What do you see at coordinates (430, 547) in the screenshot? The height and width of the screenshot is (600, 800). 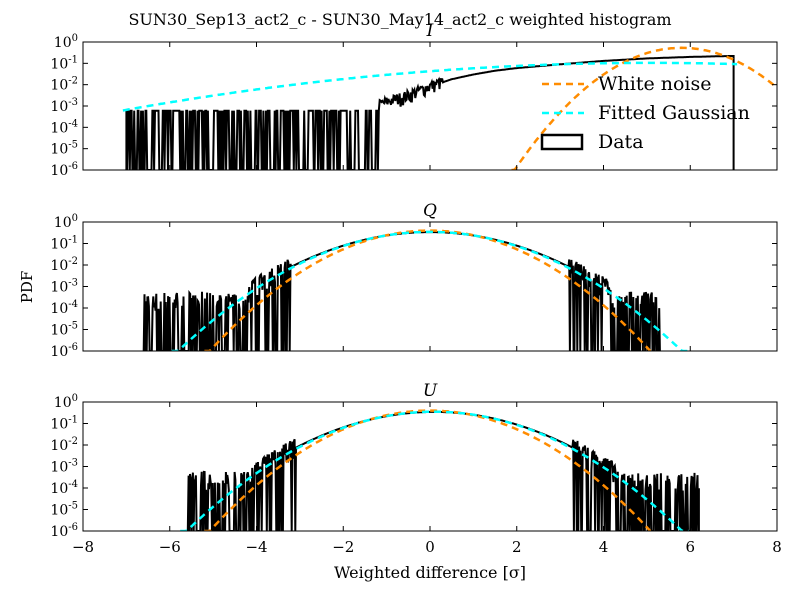 I see `x-tick-label: 0` at bounding box center [430, 547].